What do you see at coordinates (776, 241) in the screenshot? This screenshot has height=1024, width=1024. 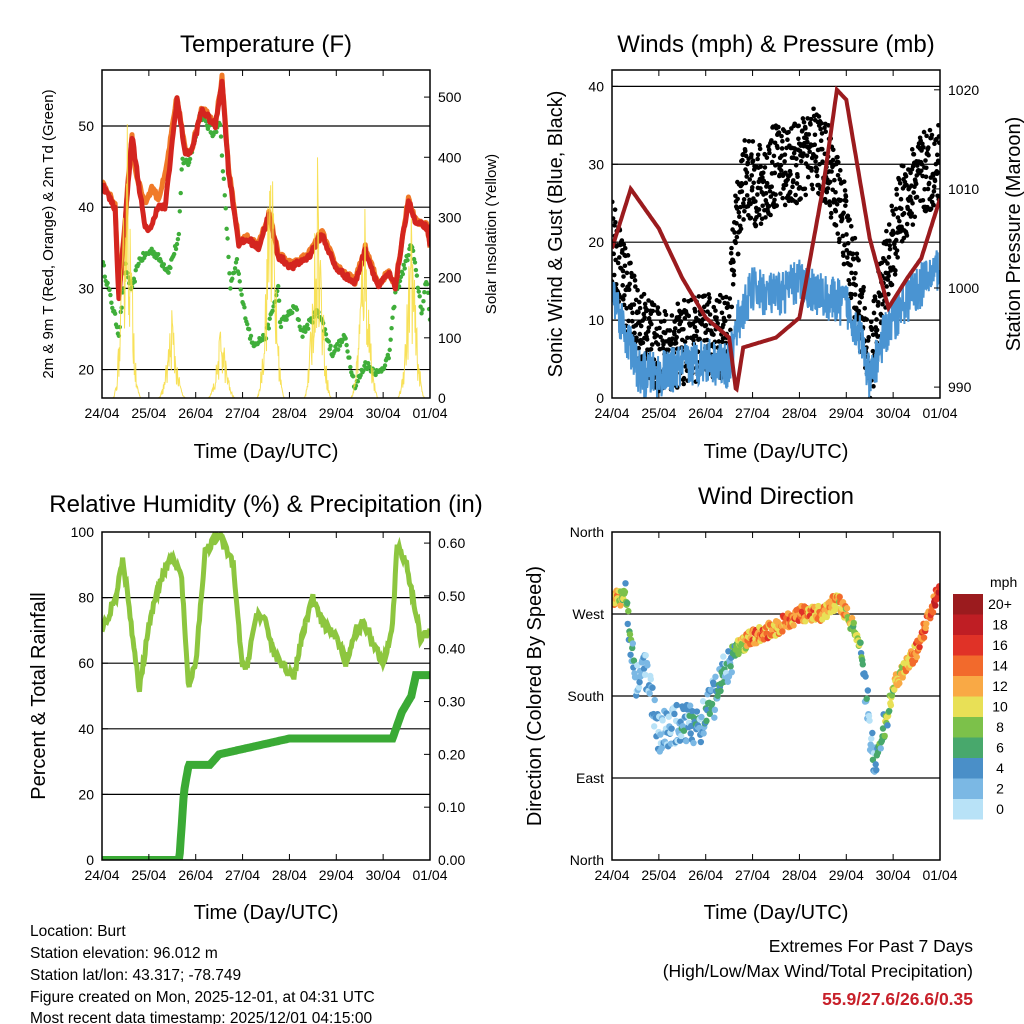 I see `plot-data` at bounding box center [776, 241].